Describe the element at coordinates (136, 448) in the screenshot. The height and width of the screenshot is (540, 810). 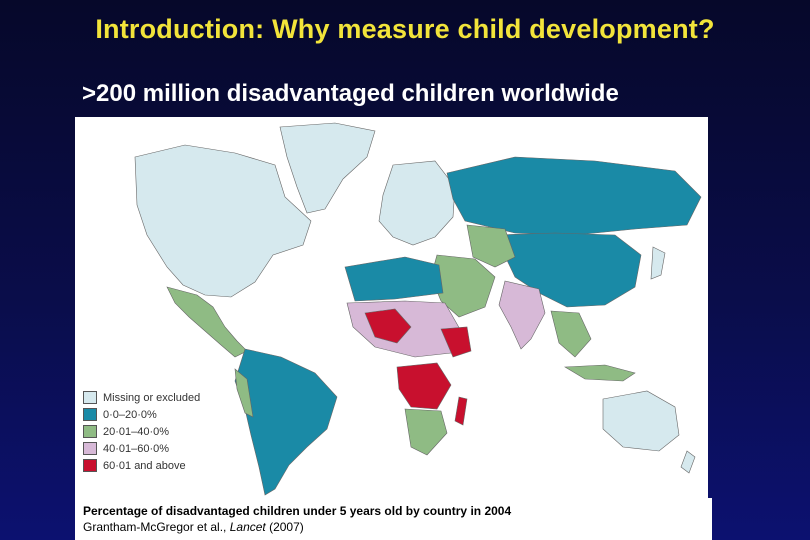
I see `legend-label: 40·01–60·0%` at that location.